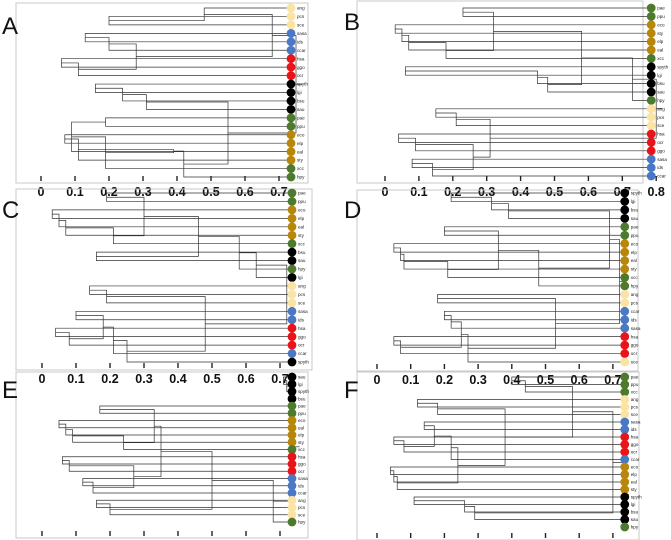  Describe the element at coordinates (301, 177) in the screenshot. I see `leaf-label: hpy` at that location.